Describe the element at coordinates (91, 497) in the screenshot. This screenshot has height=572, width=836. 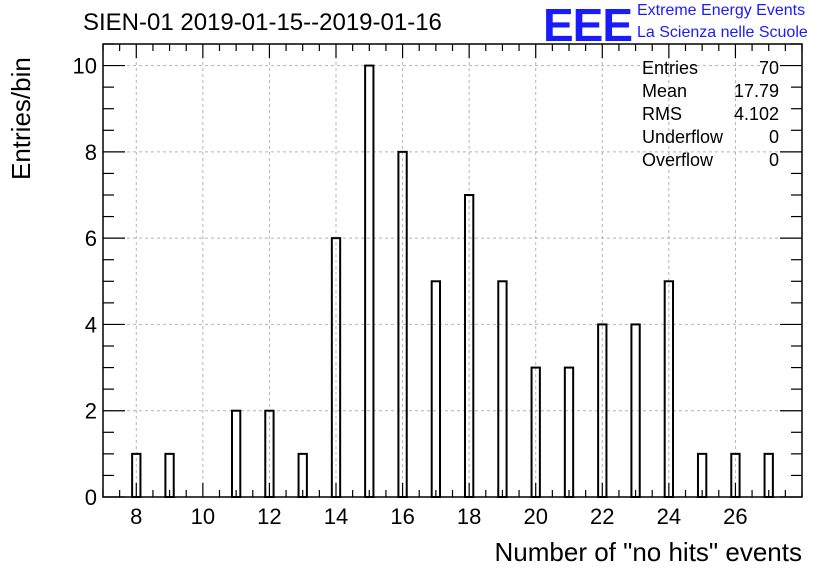
I see `y-tick-label: 0` at that location.